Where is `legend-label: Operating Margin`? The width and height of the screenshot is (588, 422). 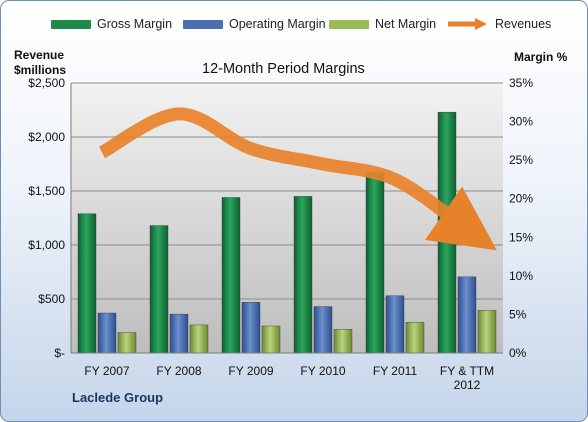 legend-label: Operating Margin is located at coordinates (277, 24).